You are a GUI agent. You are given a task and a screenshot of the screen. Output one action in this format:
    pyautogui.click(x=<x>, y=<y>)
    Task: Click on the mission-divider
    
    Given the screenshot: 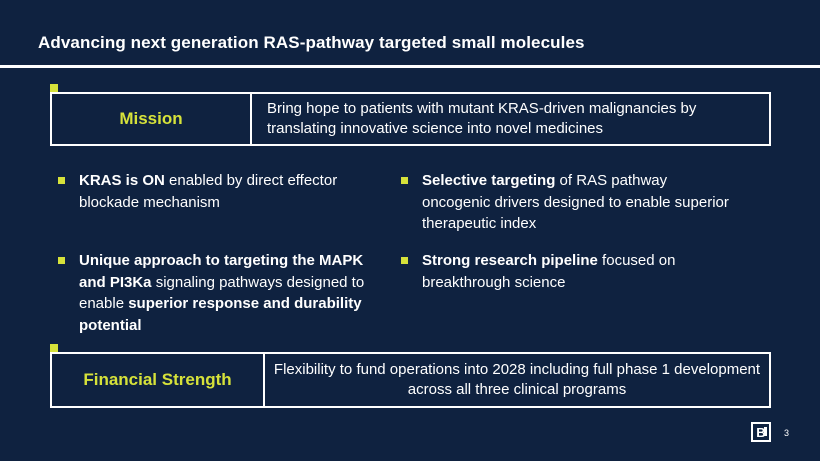 What is the action you would take?
    pyautogui.click(x=251, y=119)
    